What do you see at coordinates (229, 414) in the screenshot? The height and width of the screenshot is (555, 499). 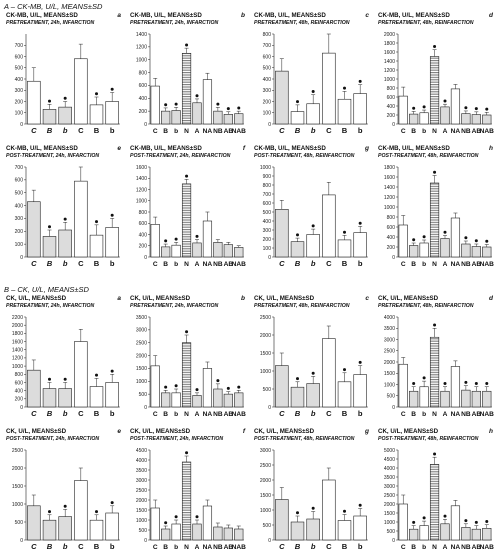 I see `x-tick-label: AB` at bounding box center [229, 414].